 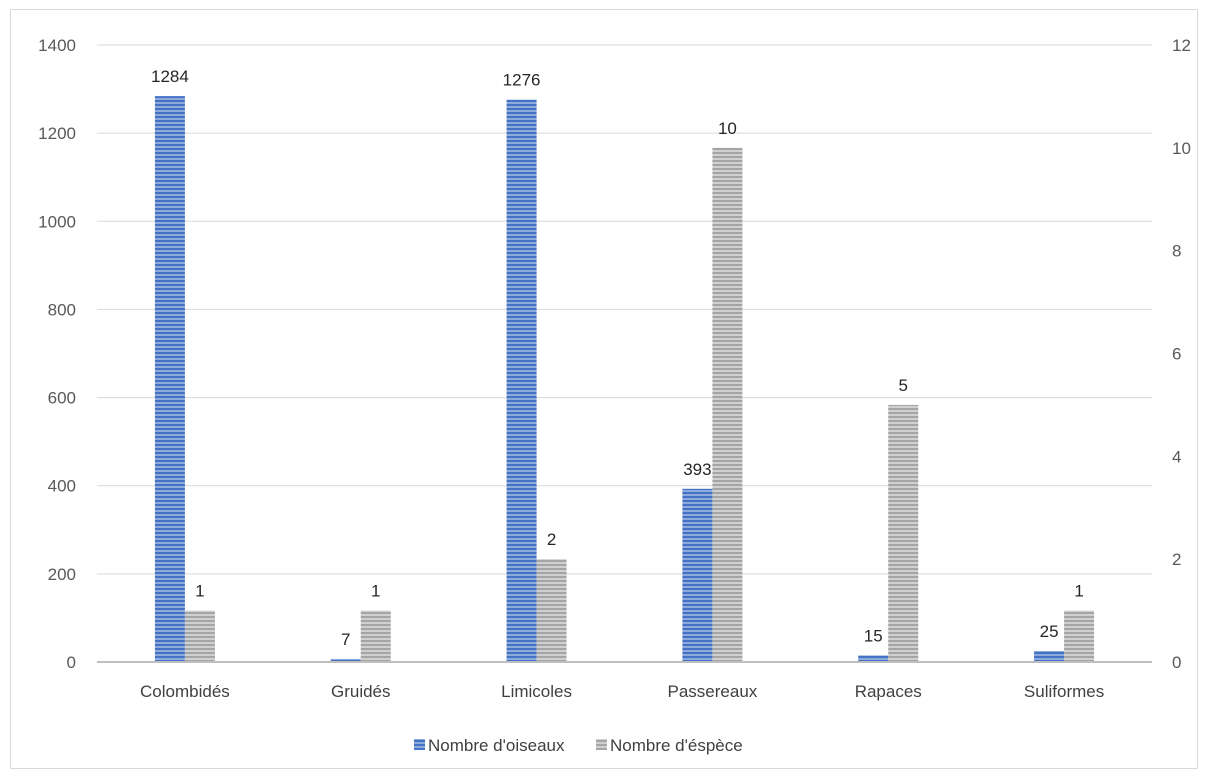 What do you see at coordinates (697, 469) in the screenshot?
I see `data-label: 393` at bounding box center [697, 469].